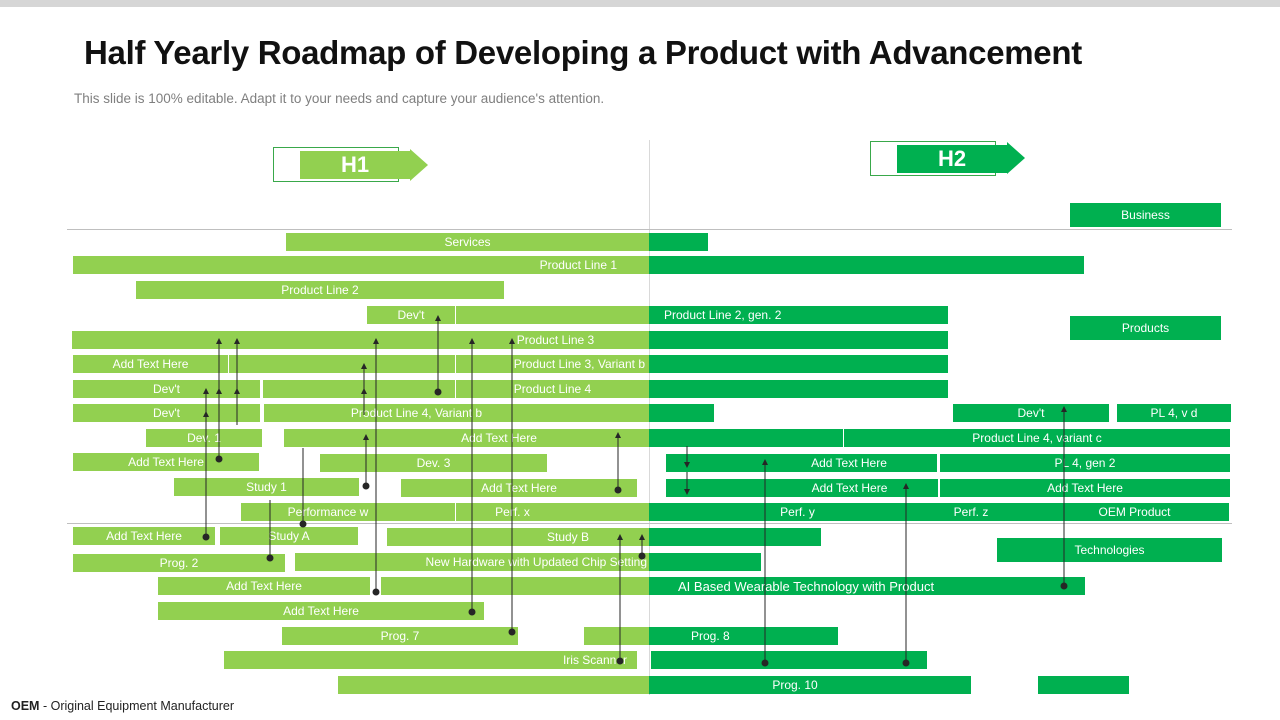  What do you see at coordinates (552, 512) in the screenshot?
I see `bar-perf-x: Perf. x` at bounding box center [552, 512].